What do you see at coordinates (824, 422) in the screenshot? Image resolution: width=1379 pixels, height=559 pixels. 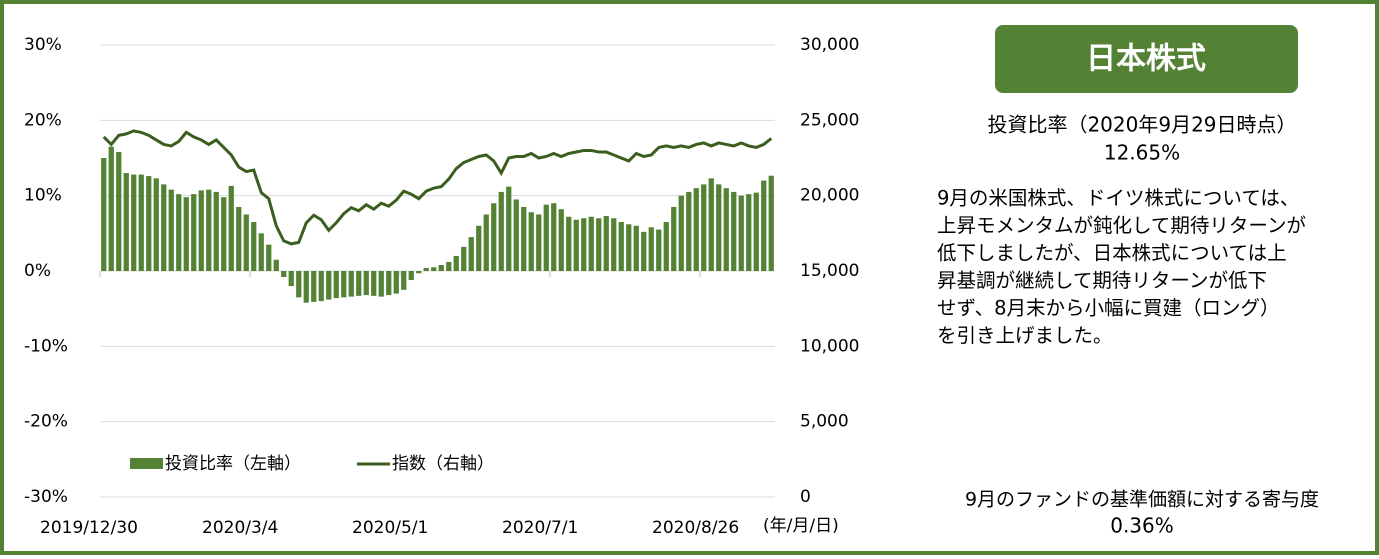 I see `y2-tick-label: 5,000` at bounding box center [824, 422].